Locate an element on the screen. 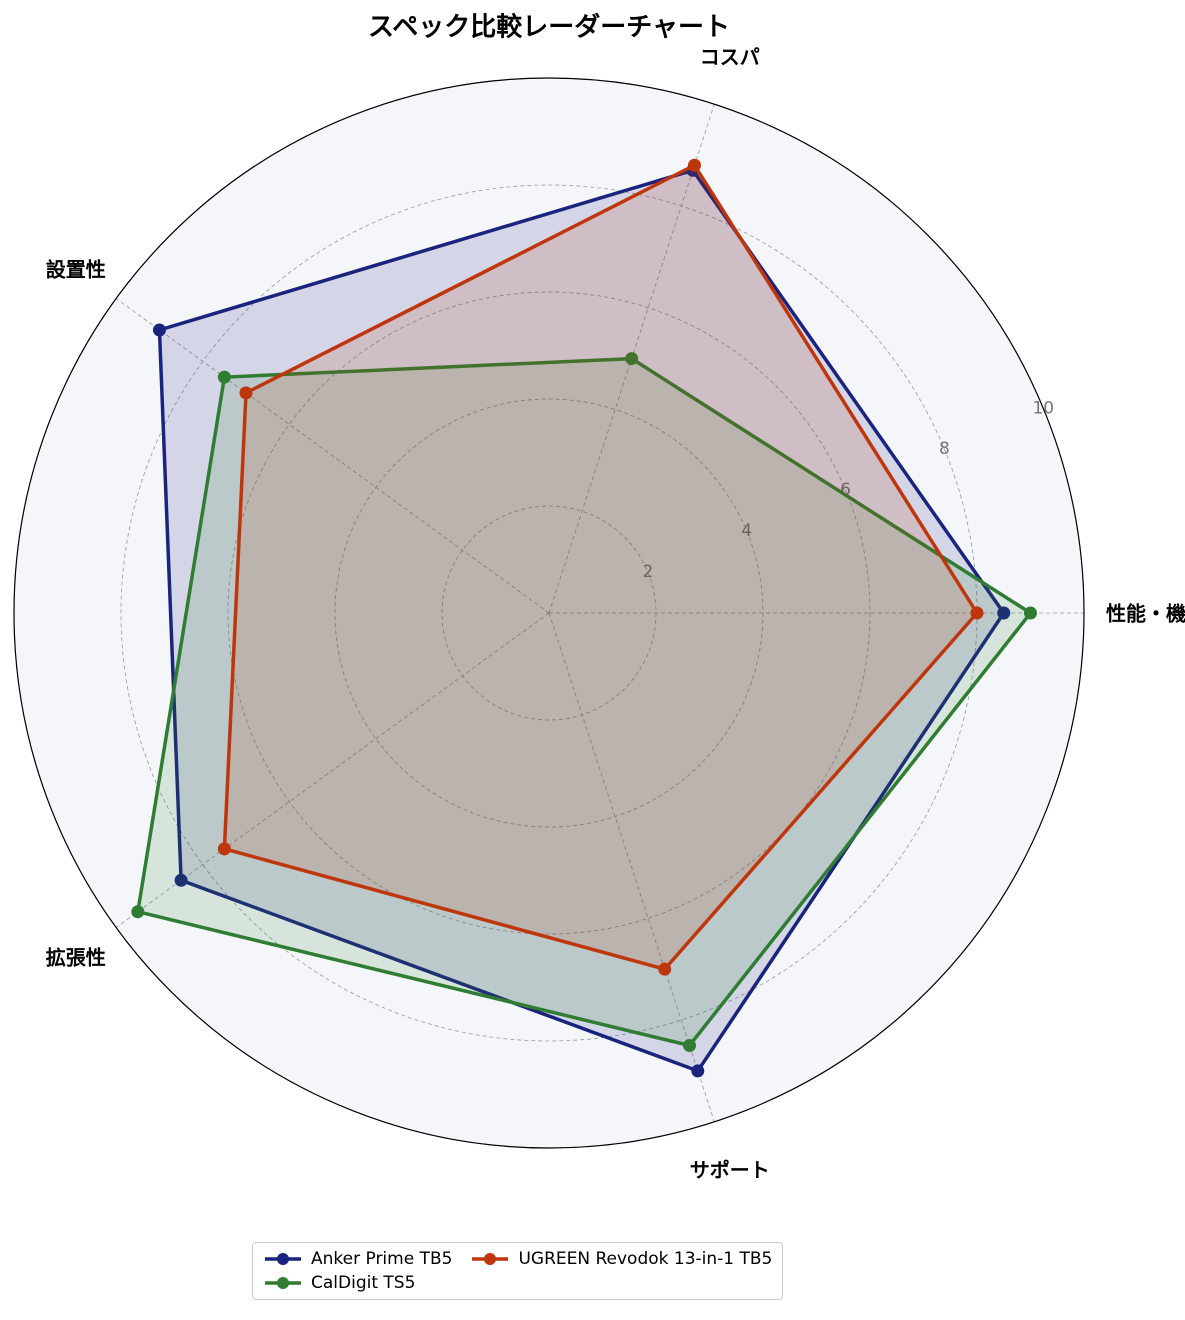 This screenshot has height=1320, width=1185. legend-item: UGREEN Revodok 13-in-1 TB5 is located at coordinates (621, 1259).